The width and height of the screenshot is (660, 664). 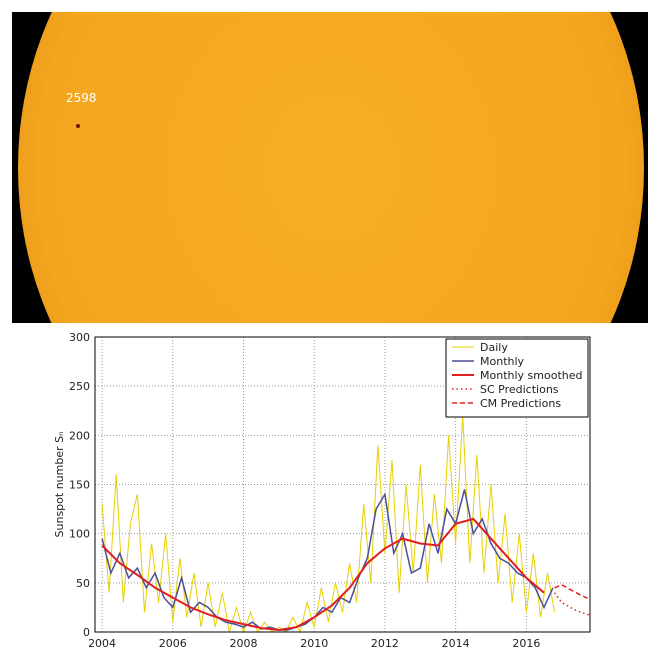 I want to click on sunspot, so click(x=78, y=126).